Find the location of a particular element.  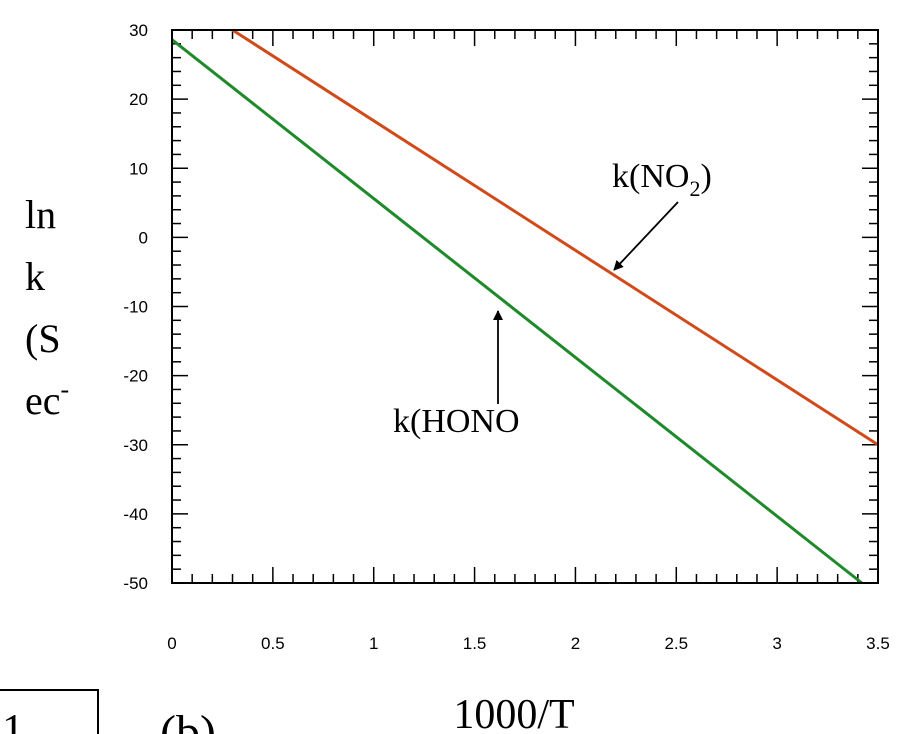

y-tick-labels: 30 20 10 0 -10 -20 -30 -40 -50 is located at coordinates (135, 307).